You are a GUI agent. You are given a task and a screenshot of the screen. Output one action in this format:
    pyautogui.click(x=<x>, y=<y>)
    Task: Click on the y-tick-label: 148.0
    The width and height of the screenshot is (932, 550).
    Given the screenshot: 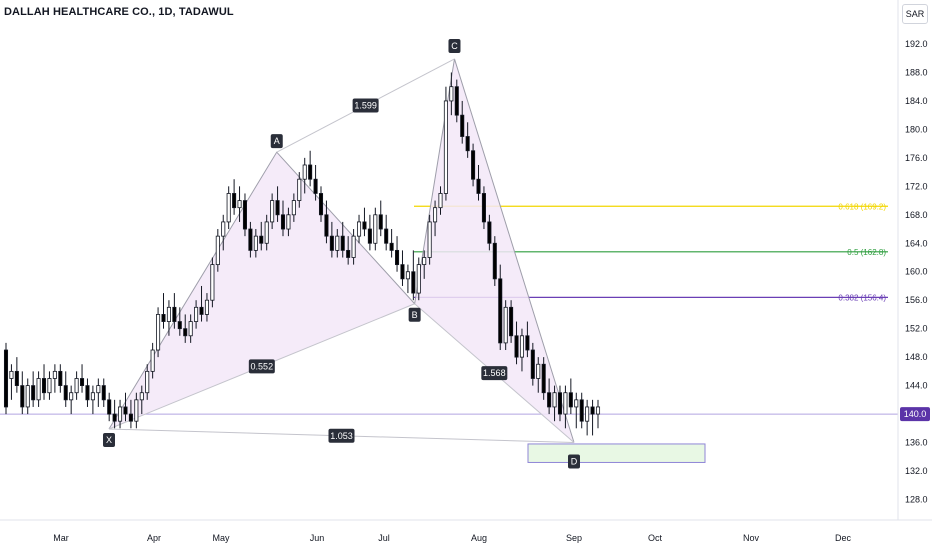 What is the action you would take?
    pyautogui.click(x=916, y=357)
    